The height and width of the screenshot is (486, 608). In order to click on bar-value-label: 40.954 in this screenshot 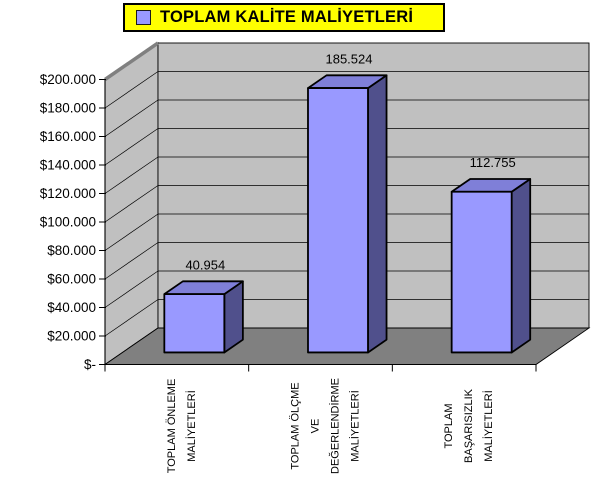, I will do `click(205, 264)`.